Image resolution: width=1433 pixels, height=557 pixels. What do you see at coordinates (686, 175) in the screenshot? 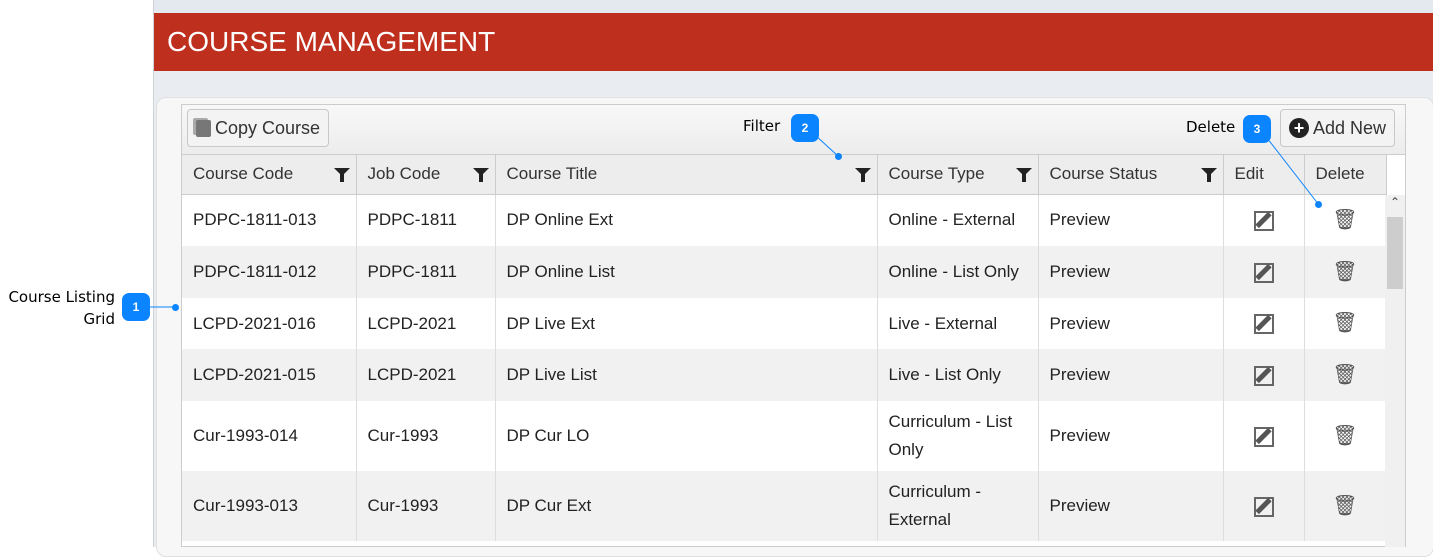
I see `column-header-course-title: Course Title` at bounding box center [686, 175].